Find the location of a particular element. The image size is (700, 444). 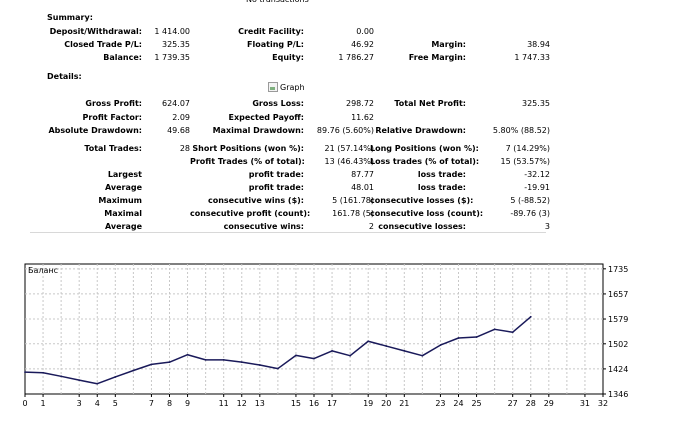

detail-value-2: 21 (57.14%) is located at coordinates (349, 148).